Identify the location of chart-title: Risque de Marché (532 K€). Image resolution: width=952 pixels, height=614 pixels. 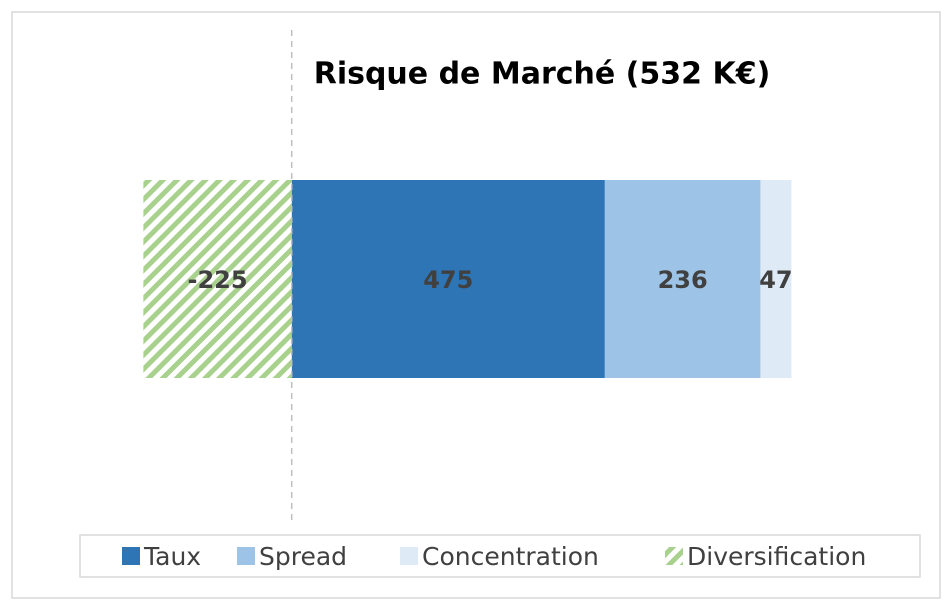
(542, 74).